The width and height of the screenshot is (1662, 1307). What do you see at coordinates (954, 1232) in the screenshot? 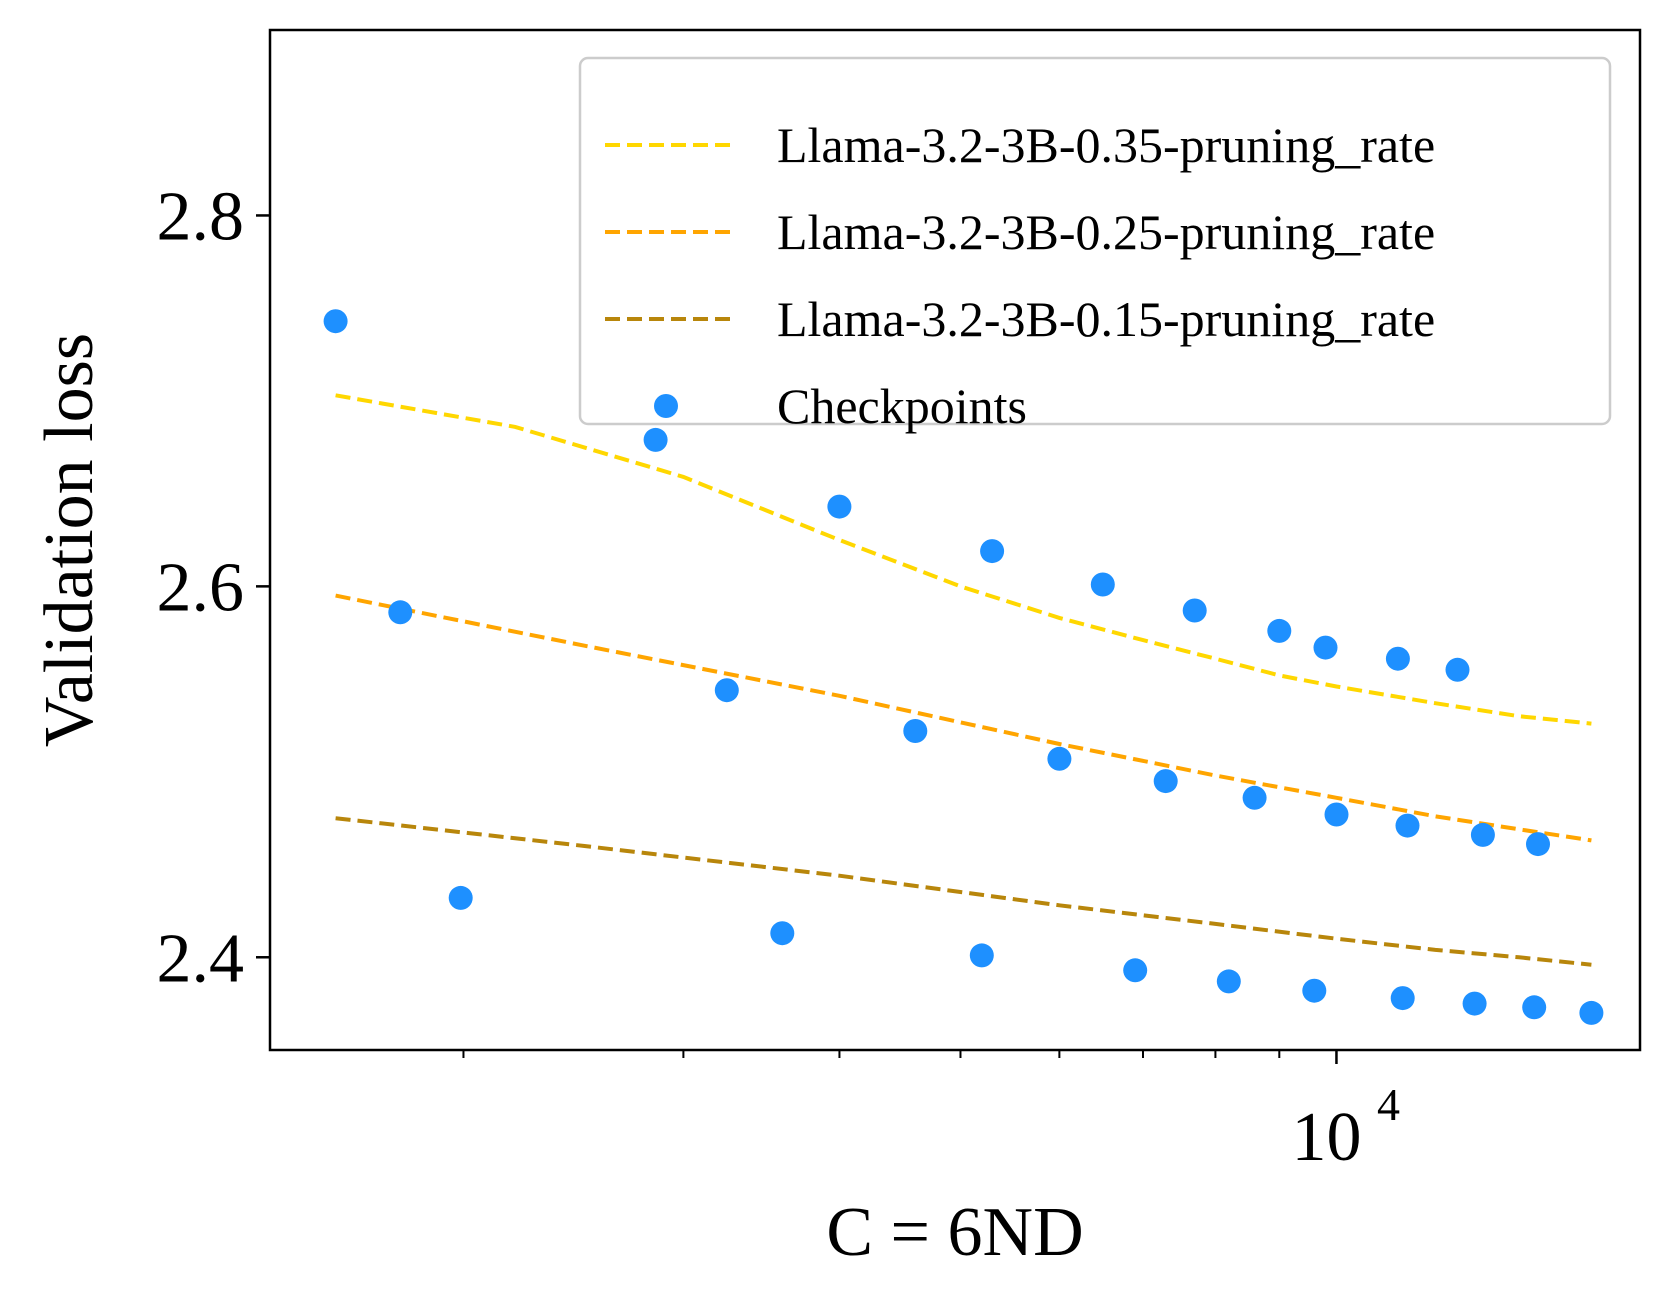
I see `x-axis-title: C = 6ND` at bounding box center [954, 1232].